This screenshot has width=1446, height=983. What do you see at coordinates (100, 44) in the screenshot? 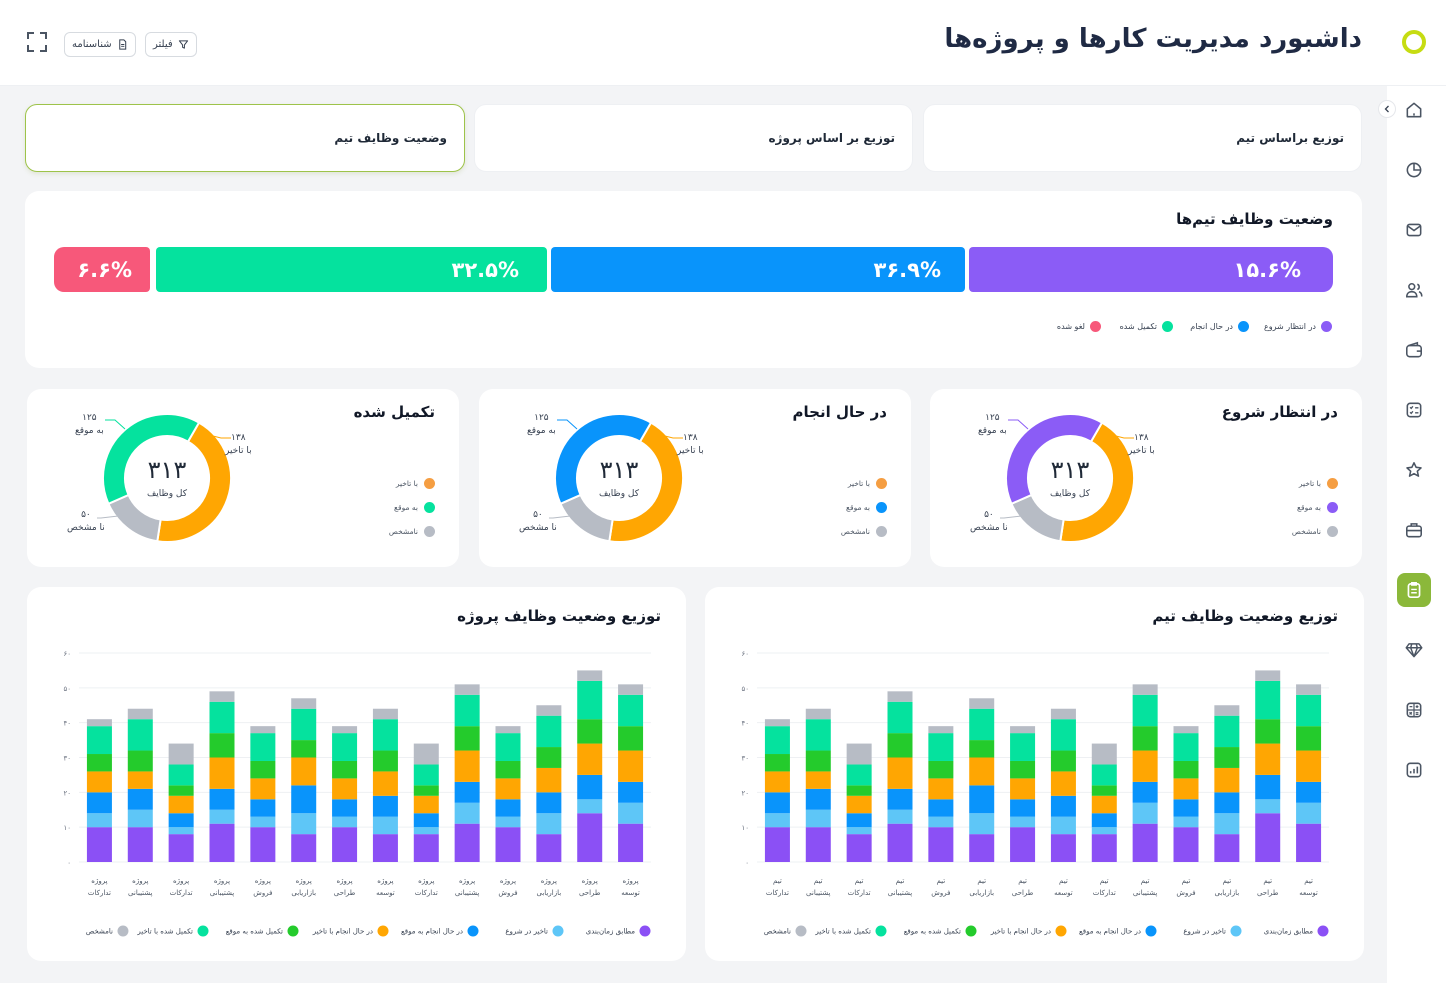
I see `profile-button: شناسنامه` at bounding box center [100, 44].